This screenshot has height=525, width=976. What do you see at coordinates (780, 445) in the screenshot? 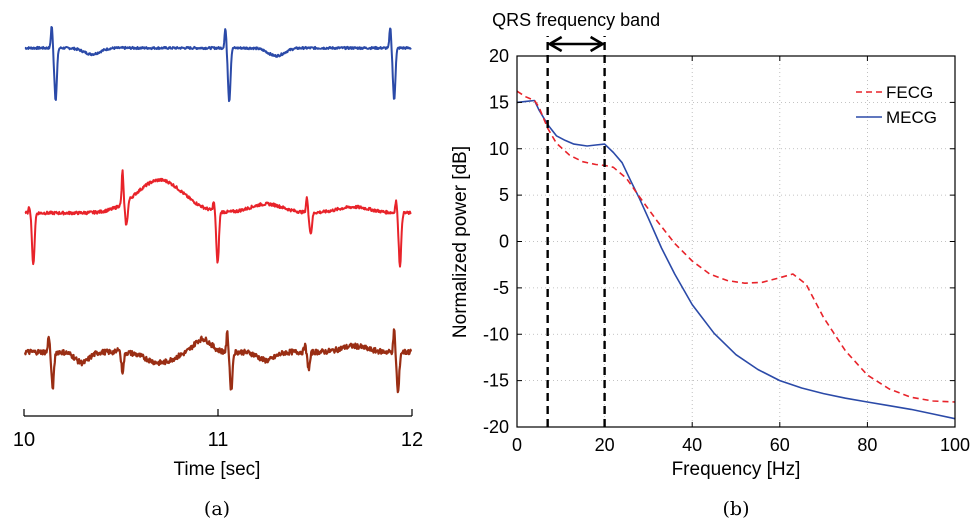
I see `x-tick-label: 60` at bounding box center [780, 445].